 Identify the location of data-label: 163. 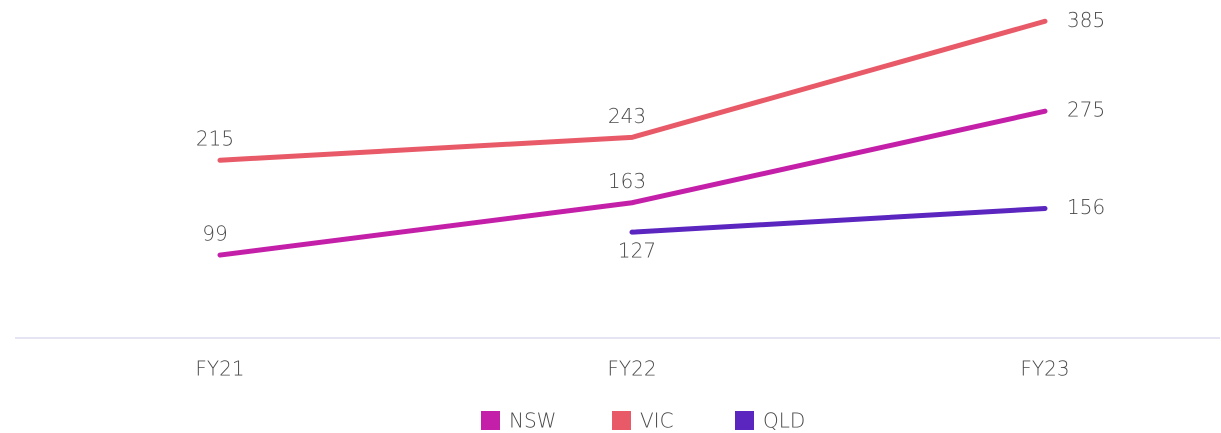
(627, 181).